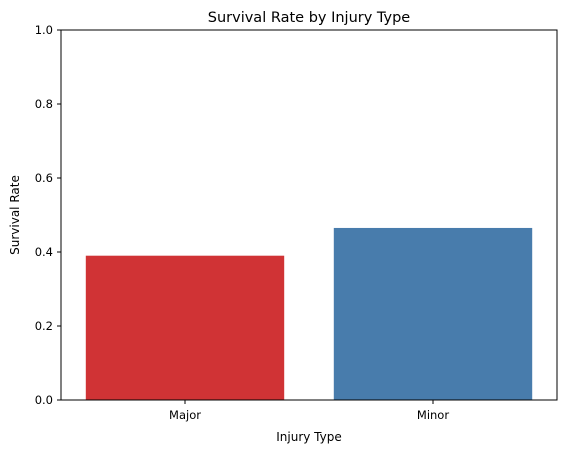  Describe the element at coordinates (44, 400) in the screenshot. I see `y-tick-label: 0.0` at that location.